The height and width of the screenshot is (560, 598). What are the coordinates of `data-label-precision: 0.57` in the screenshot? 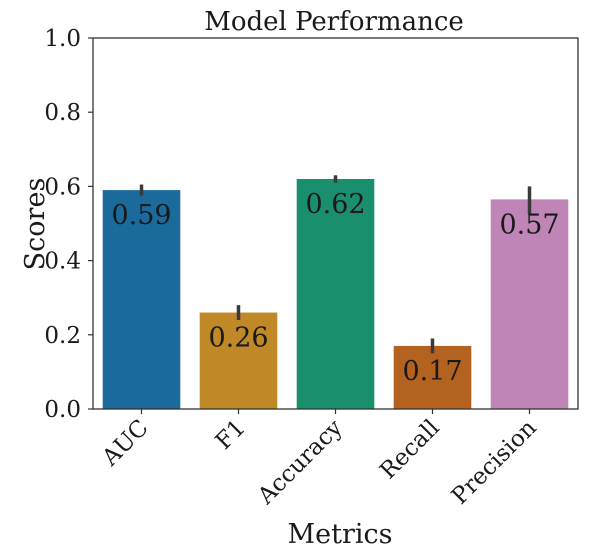 It's located at (529, 224).